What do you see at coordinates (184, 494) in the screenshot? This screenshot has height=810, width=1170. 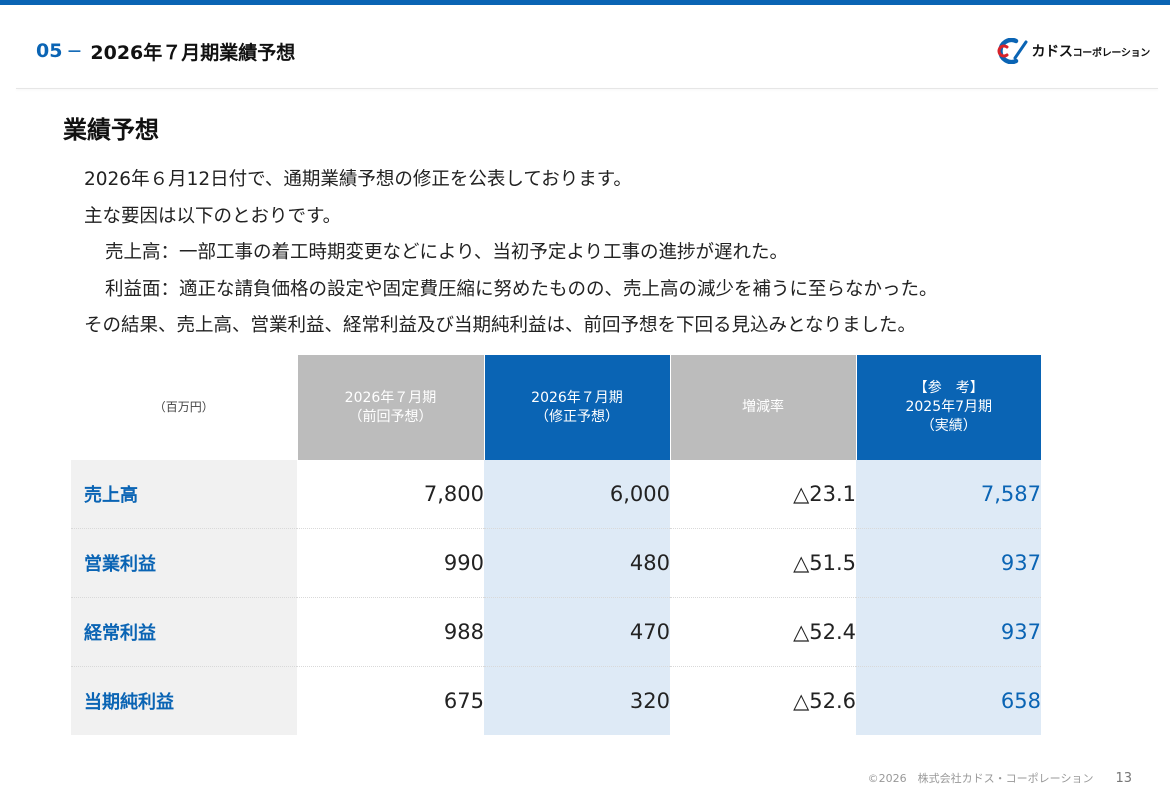 I see `row-label: 売上高` at bounding box center [184, 494].